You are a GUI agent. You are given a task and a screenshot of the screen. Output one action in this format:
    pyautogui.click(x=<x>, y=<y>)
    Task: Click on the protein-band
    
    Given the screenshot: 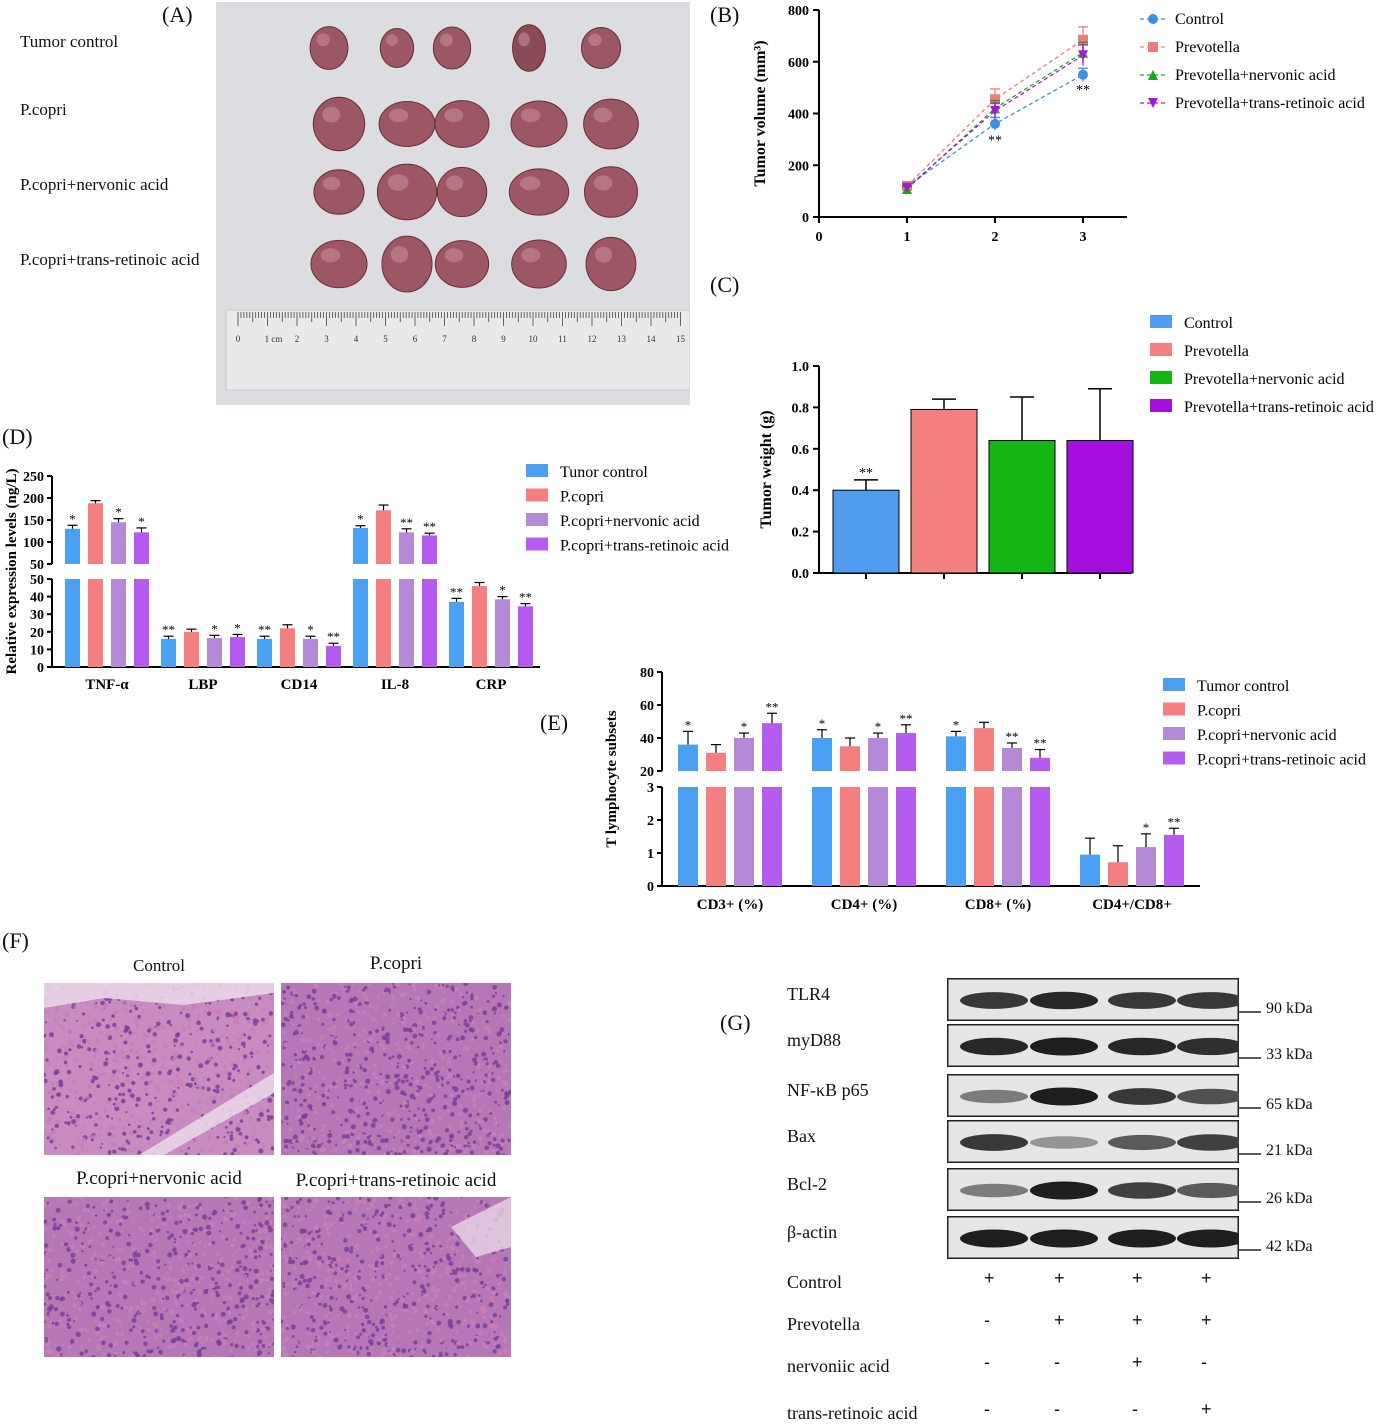 What is the action you would take?
    pyautogui.click(x=1142, y=1096)
    